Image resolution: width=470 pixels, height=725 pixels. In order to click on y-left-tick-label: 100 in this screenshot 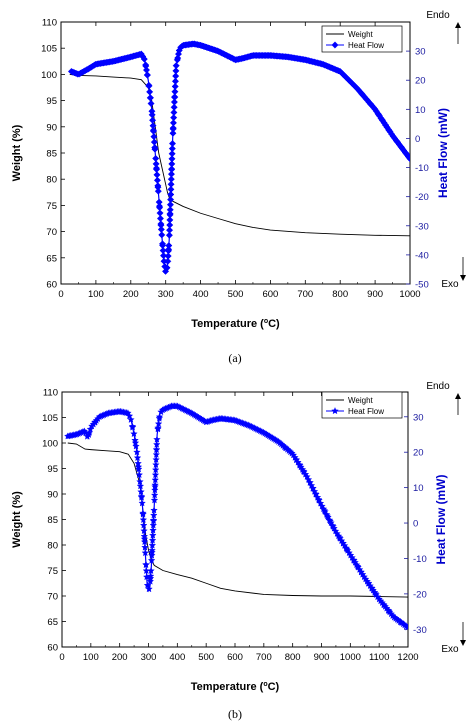, I will do `click(50, 444)`.